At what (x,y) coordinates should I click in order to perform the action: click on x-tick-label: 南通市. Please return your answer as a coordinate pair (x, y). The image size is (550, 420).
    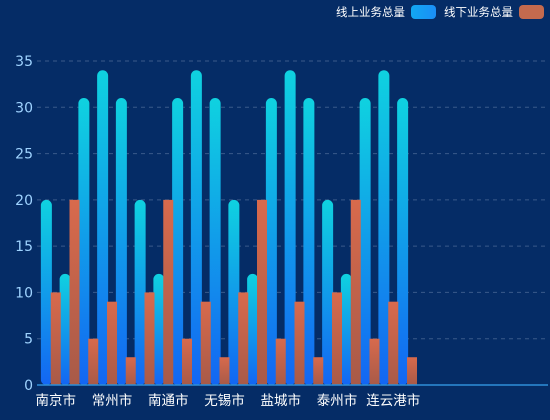
    Looking at the image, I should click on (168, 400).